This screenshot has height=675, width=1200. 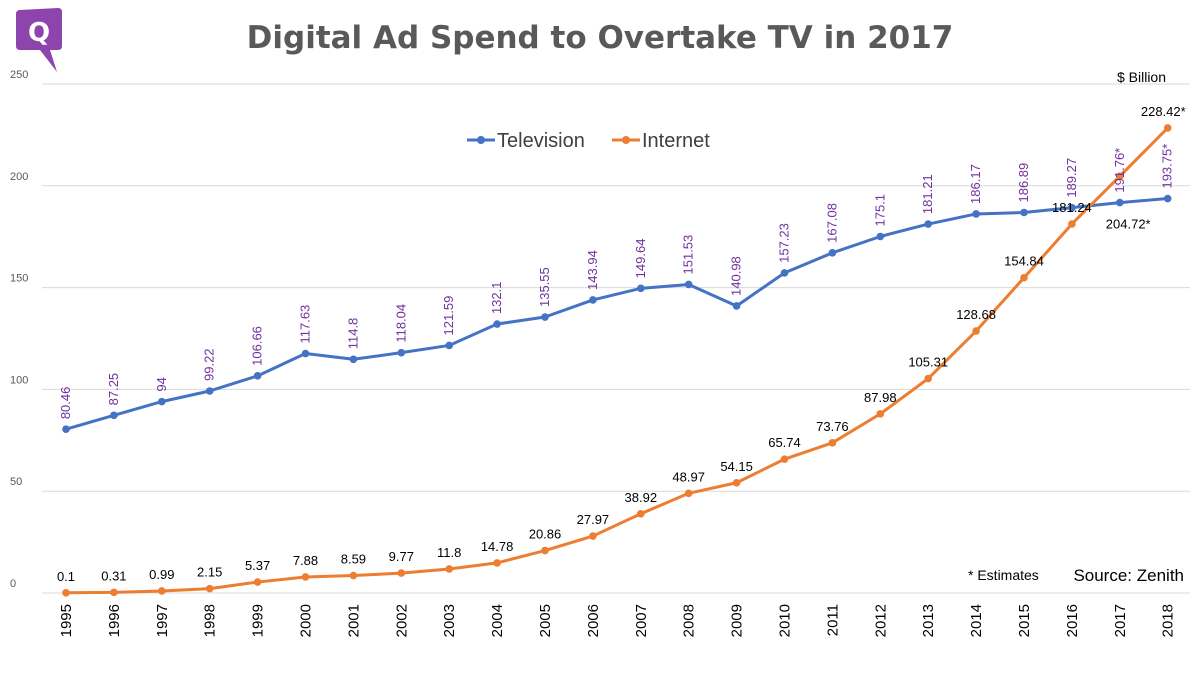 What do you see at coordinates (13, 584) in the screenshot?
I see `y-tick-label: 0` at bounding box center [13, 584].